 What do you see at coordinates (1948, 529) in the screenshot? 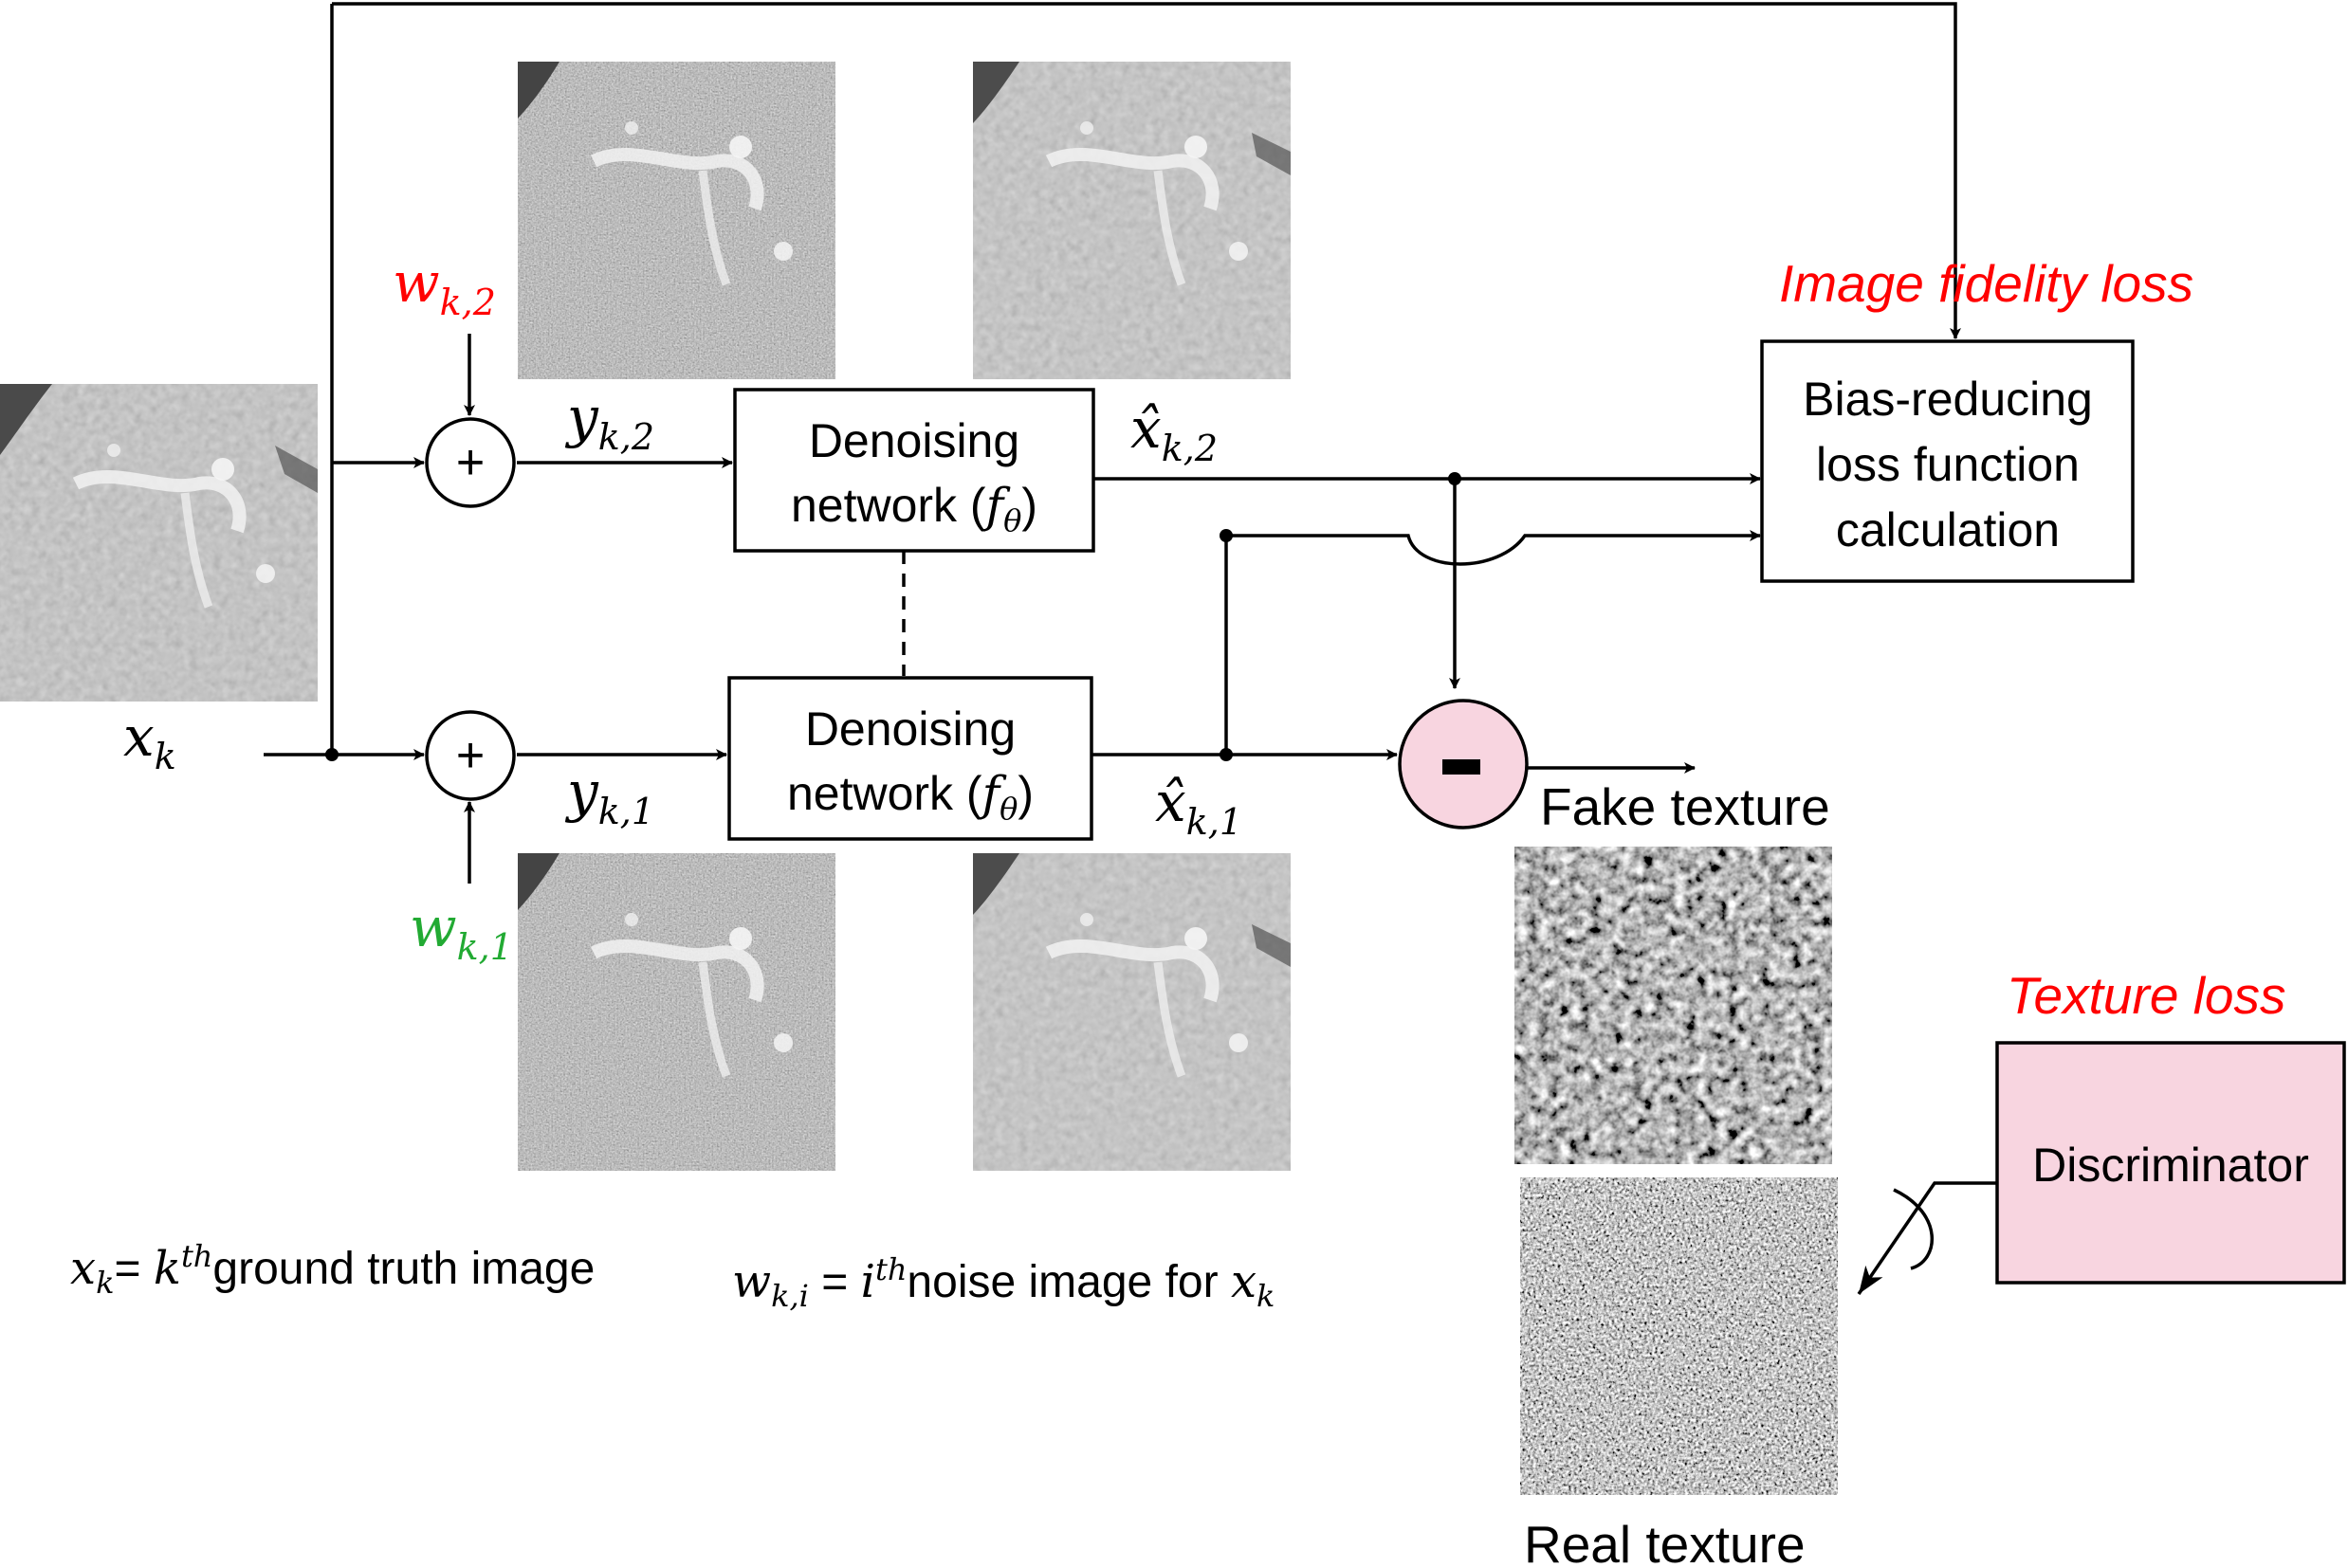
I see `svg-text: calculation` at bounding box center [1948, 529].